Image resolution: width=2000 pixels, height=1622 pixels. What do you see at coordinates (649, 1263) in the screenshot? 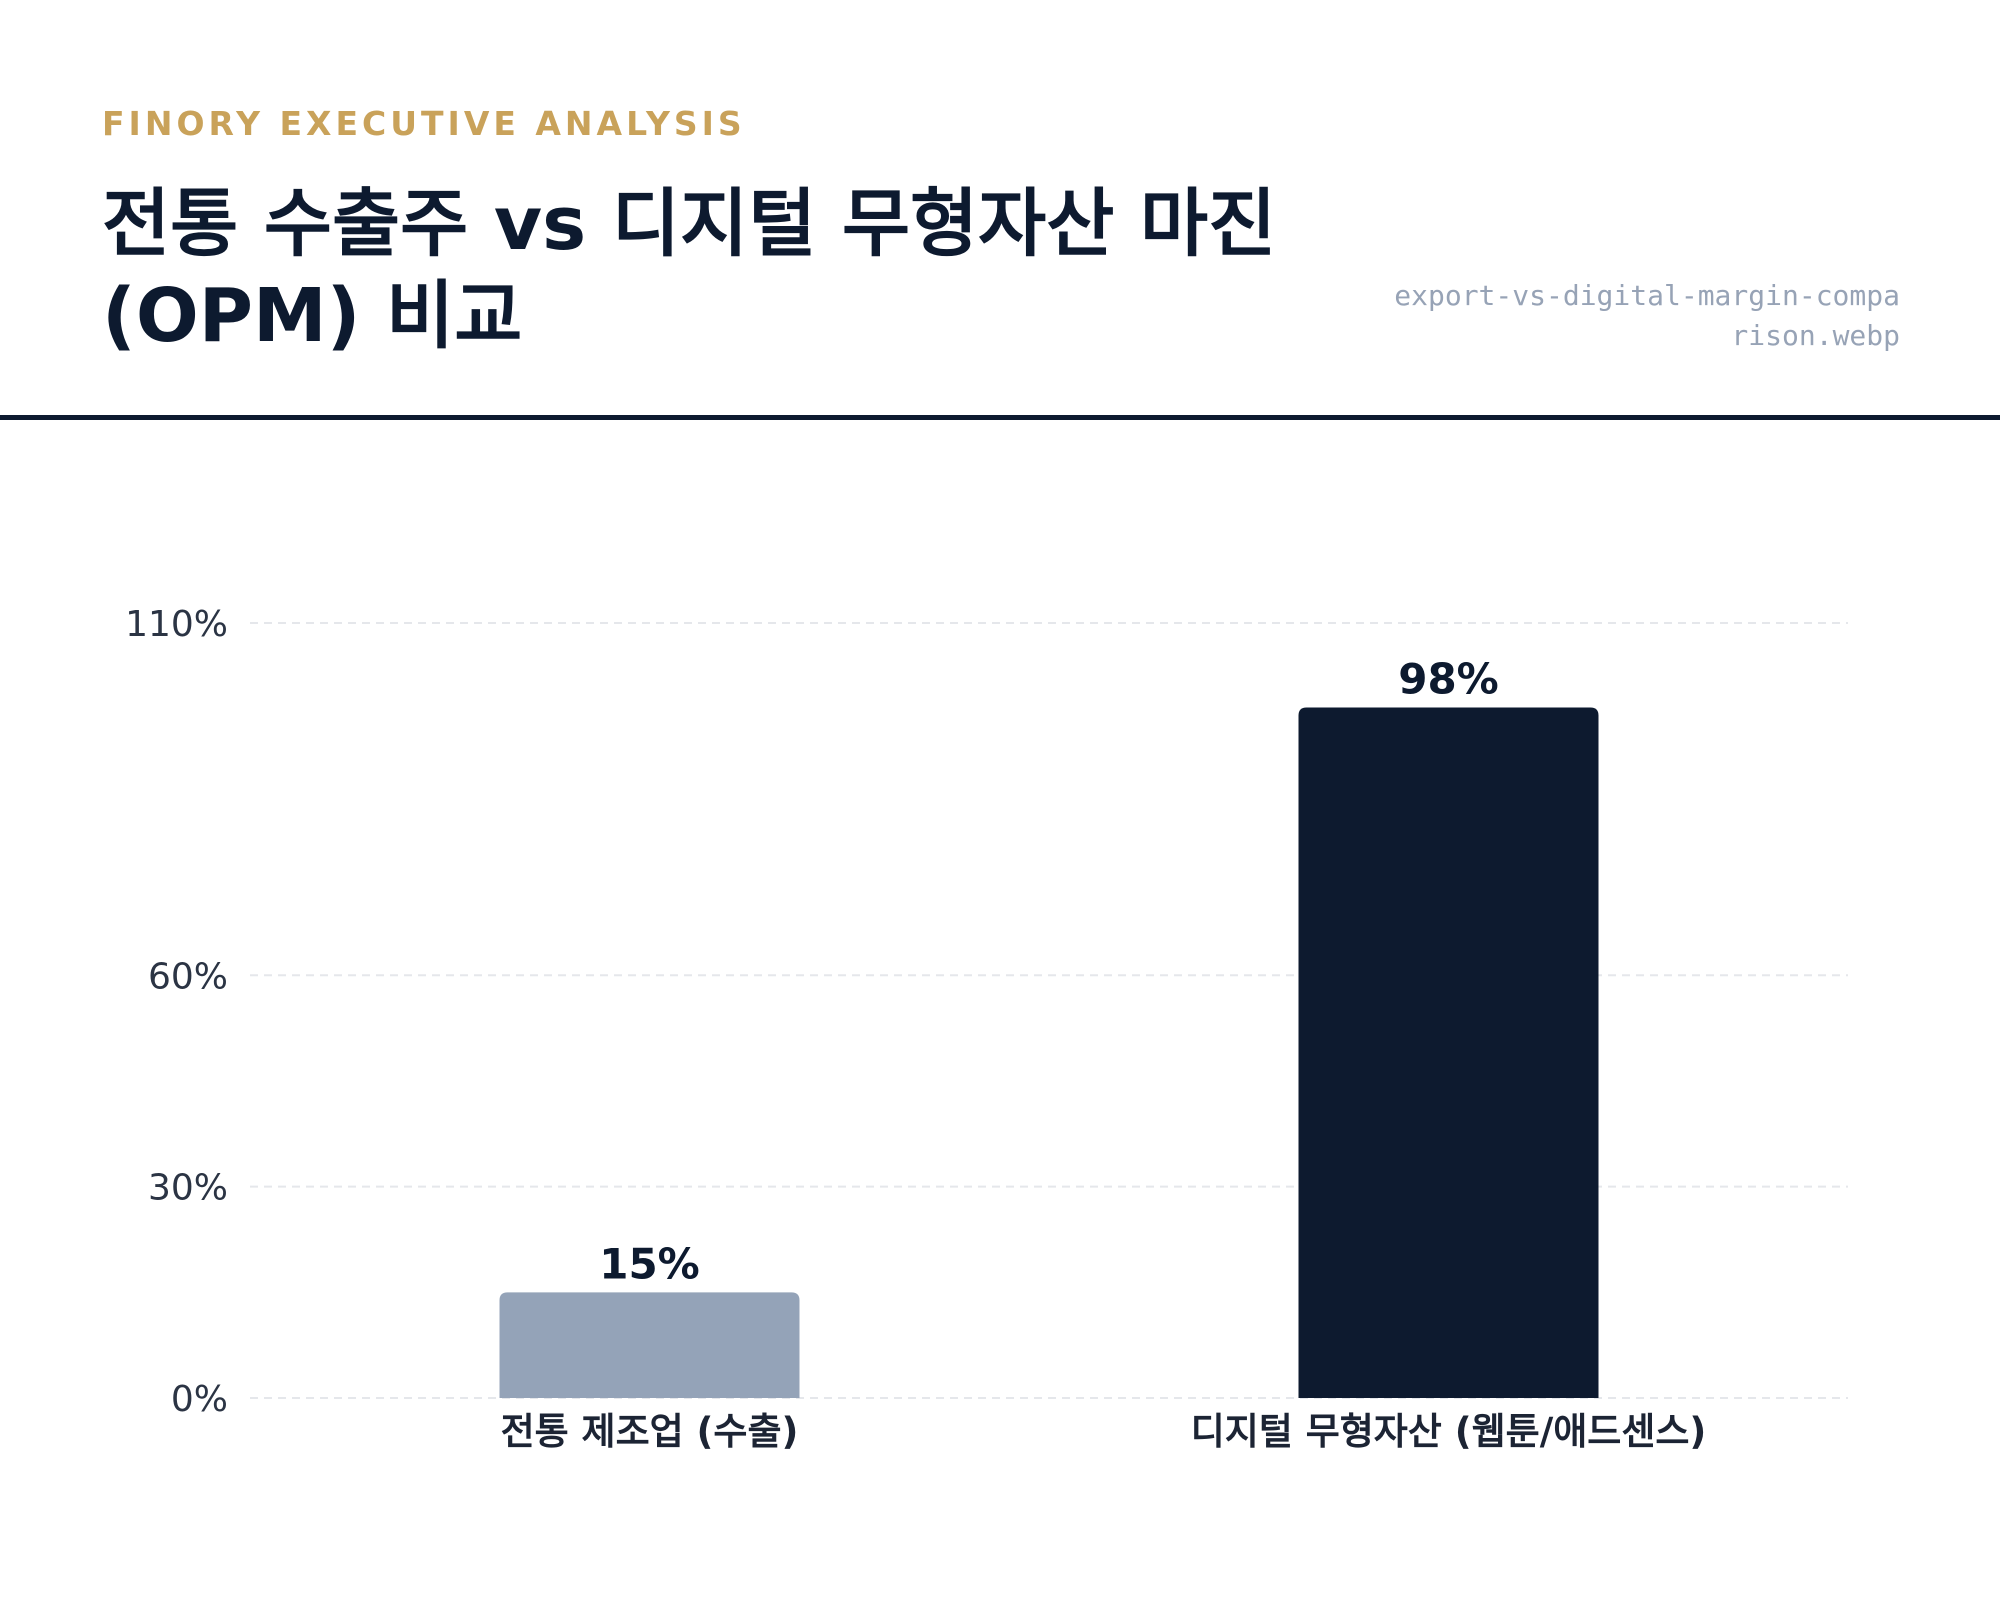
I see `bar-value-label: 15%` at bounding box center [649, 1263].